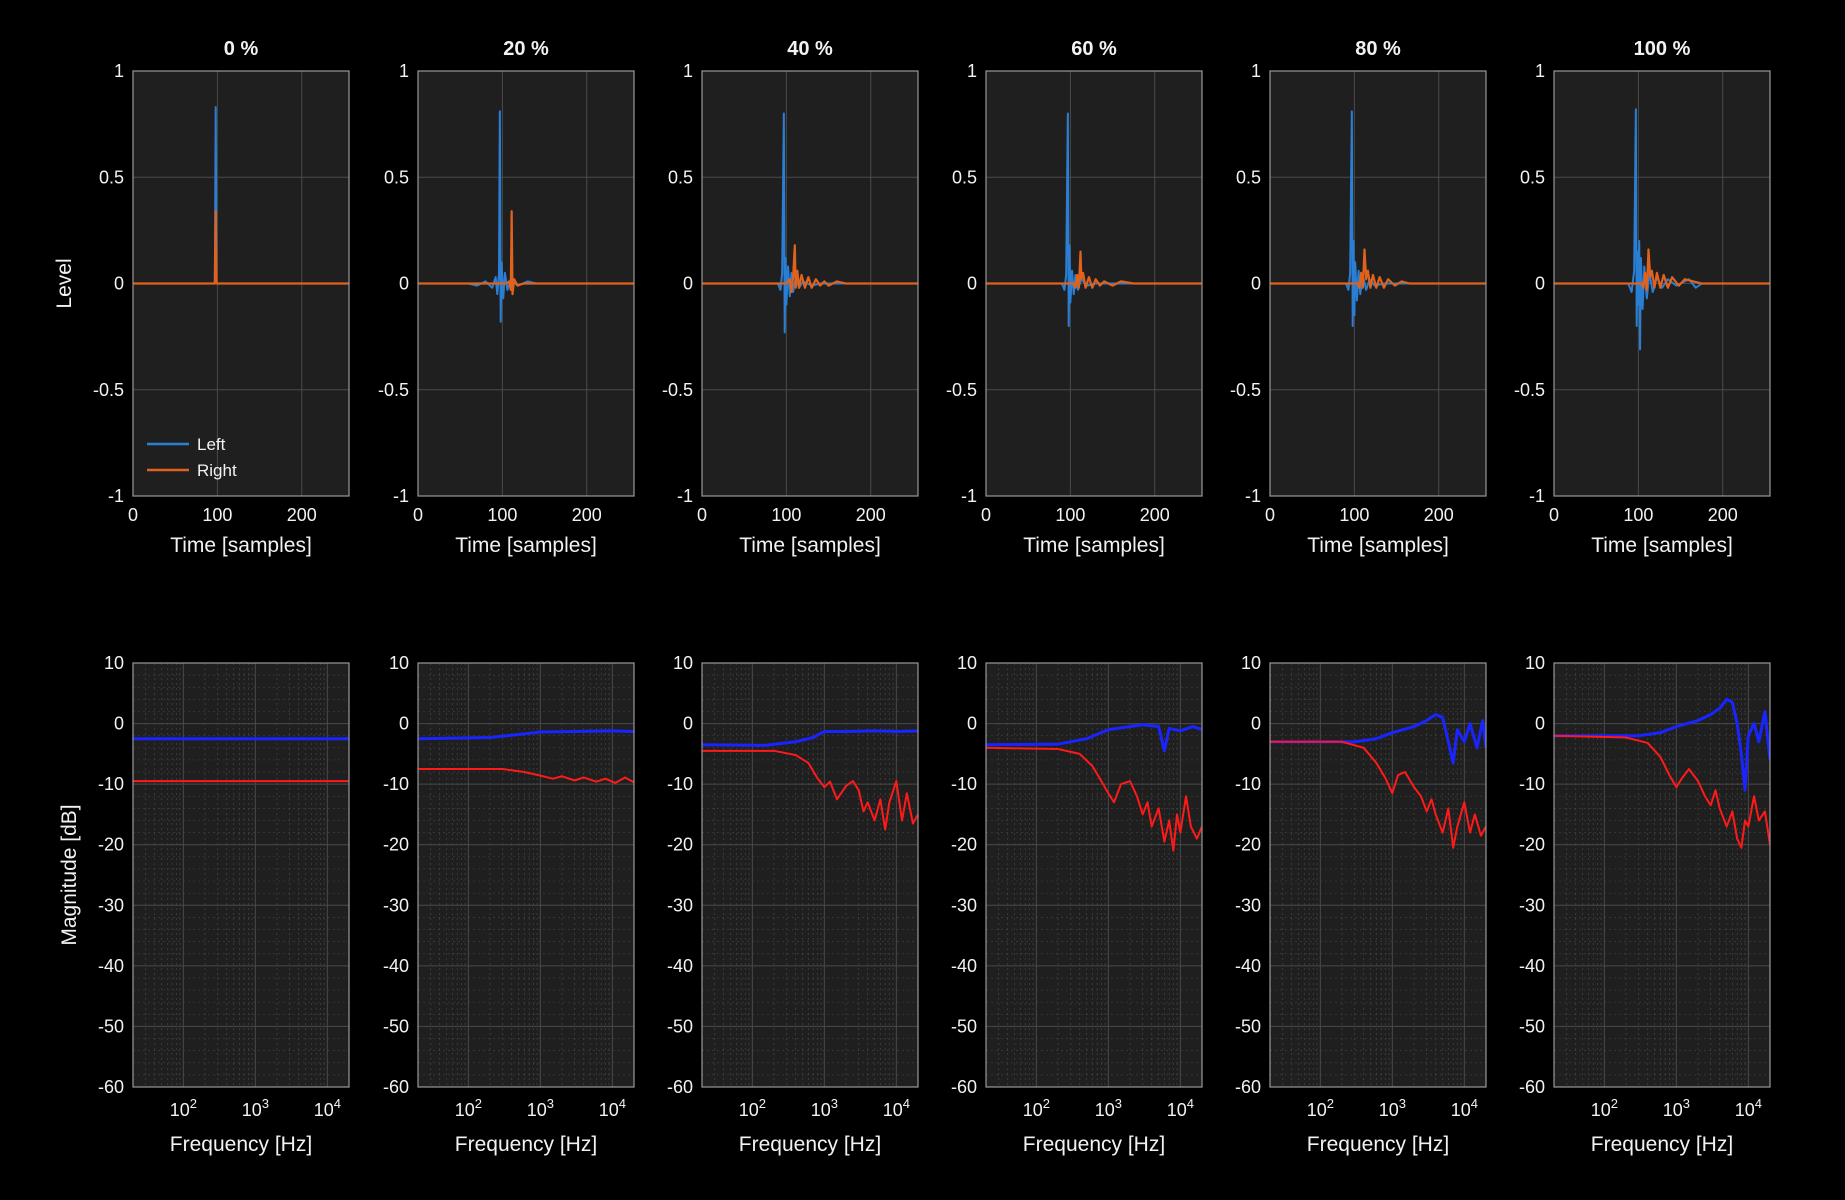 This screenshot has height=1200, width=1845. What do you see at coordinates (967, 663) in the screenshot?
I see `y-tick-label: 10` at bounding box center [967, 663].